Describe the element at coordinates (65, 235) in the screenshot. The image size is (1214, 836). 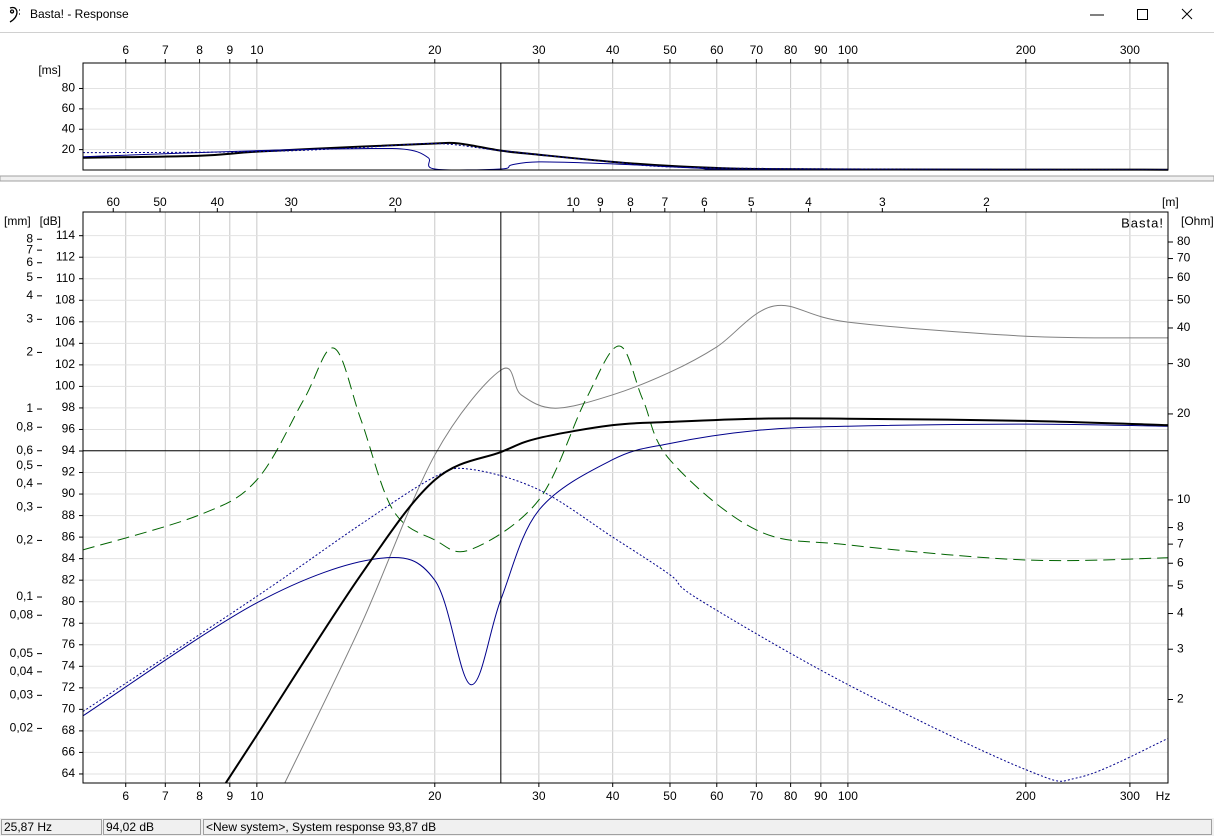
I see `y-tick-label: 114` at that location.